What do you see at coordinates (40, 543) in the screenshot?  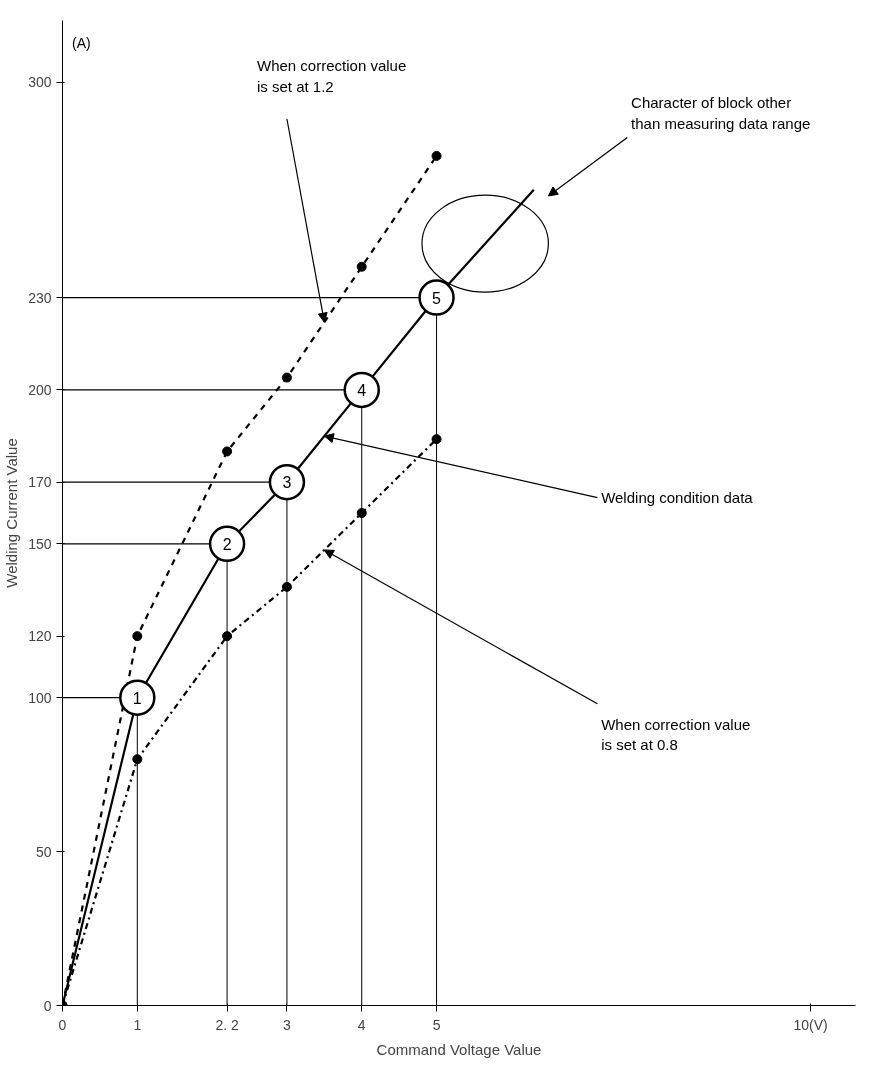 I see `y-tick-label: 150` at bounding box center [40, 543].